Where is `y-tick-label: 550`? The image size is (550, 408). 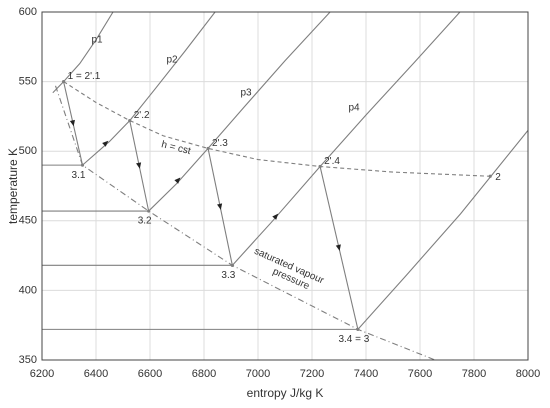
y-tick-label: 550 is located at coordinates (28, 82).